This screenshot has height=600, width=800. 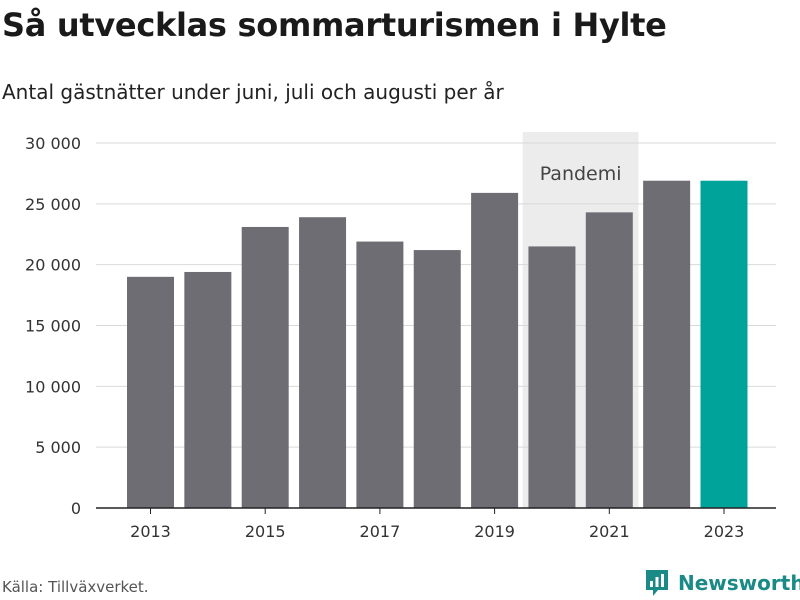 I want to click on x-tick-label: 2019, so click(x=494, y=531).